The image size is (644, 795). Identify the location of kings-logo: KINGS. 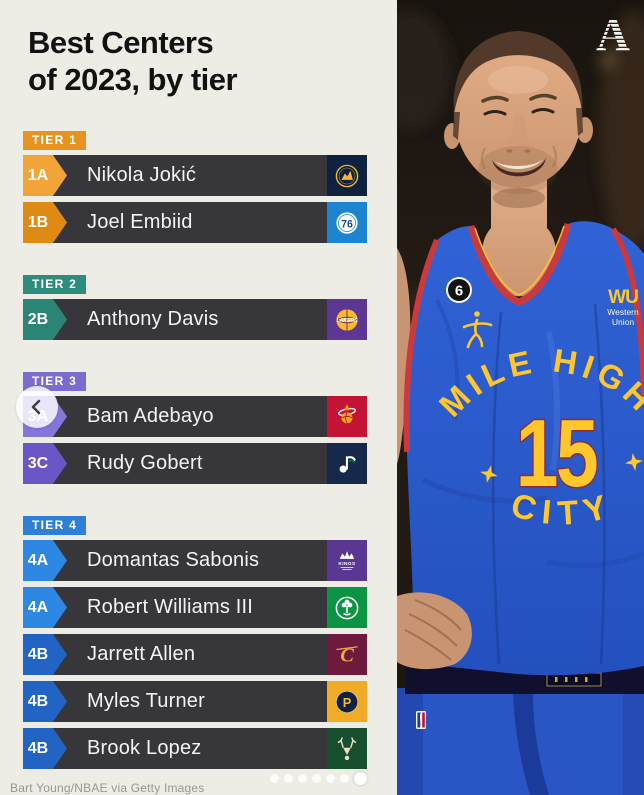
(347, 560).